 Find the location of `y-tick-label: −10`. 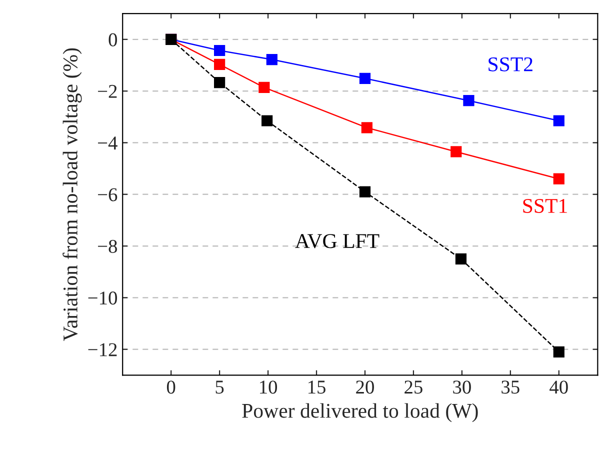

y-tick-label: −10 is located at coordinates (102, 298).